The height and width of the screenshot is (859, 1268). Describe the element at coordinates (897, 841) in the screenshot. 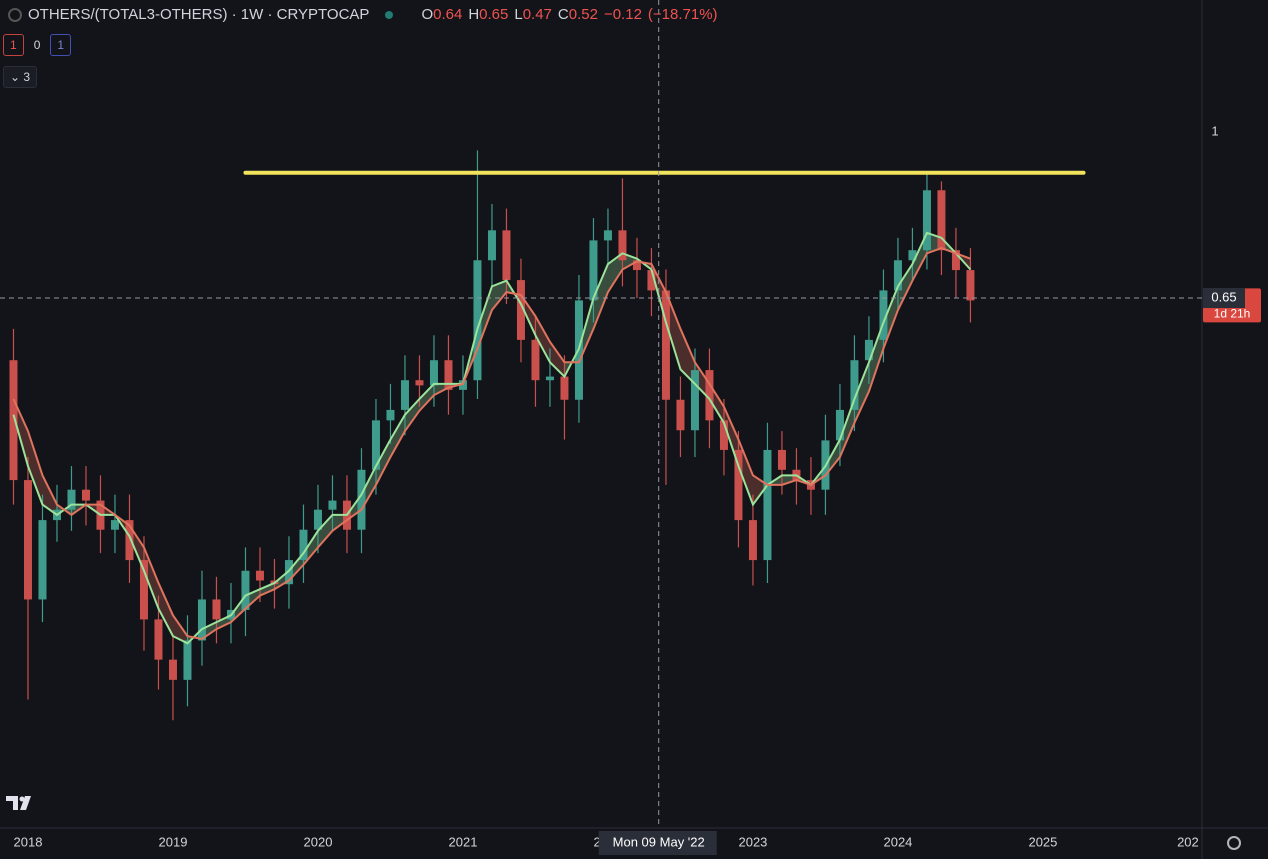

I see `x-tick-label: 2024` at that location.